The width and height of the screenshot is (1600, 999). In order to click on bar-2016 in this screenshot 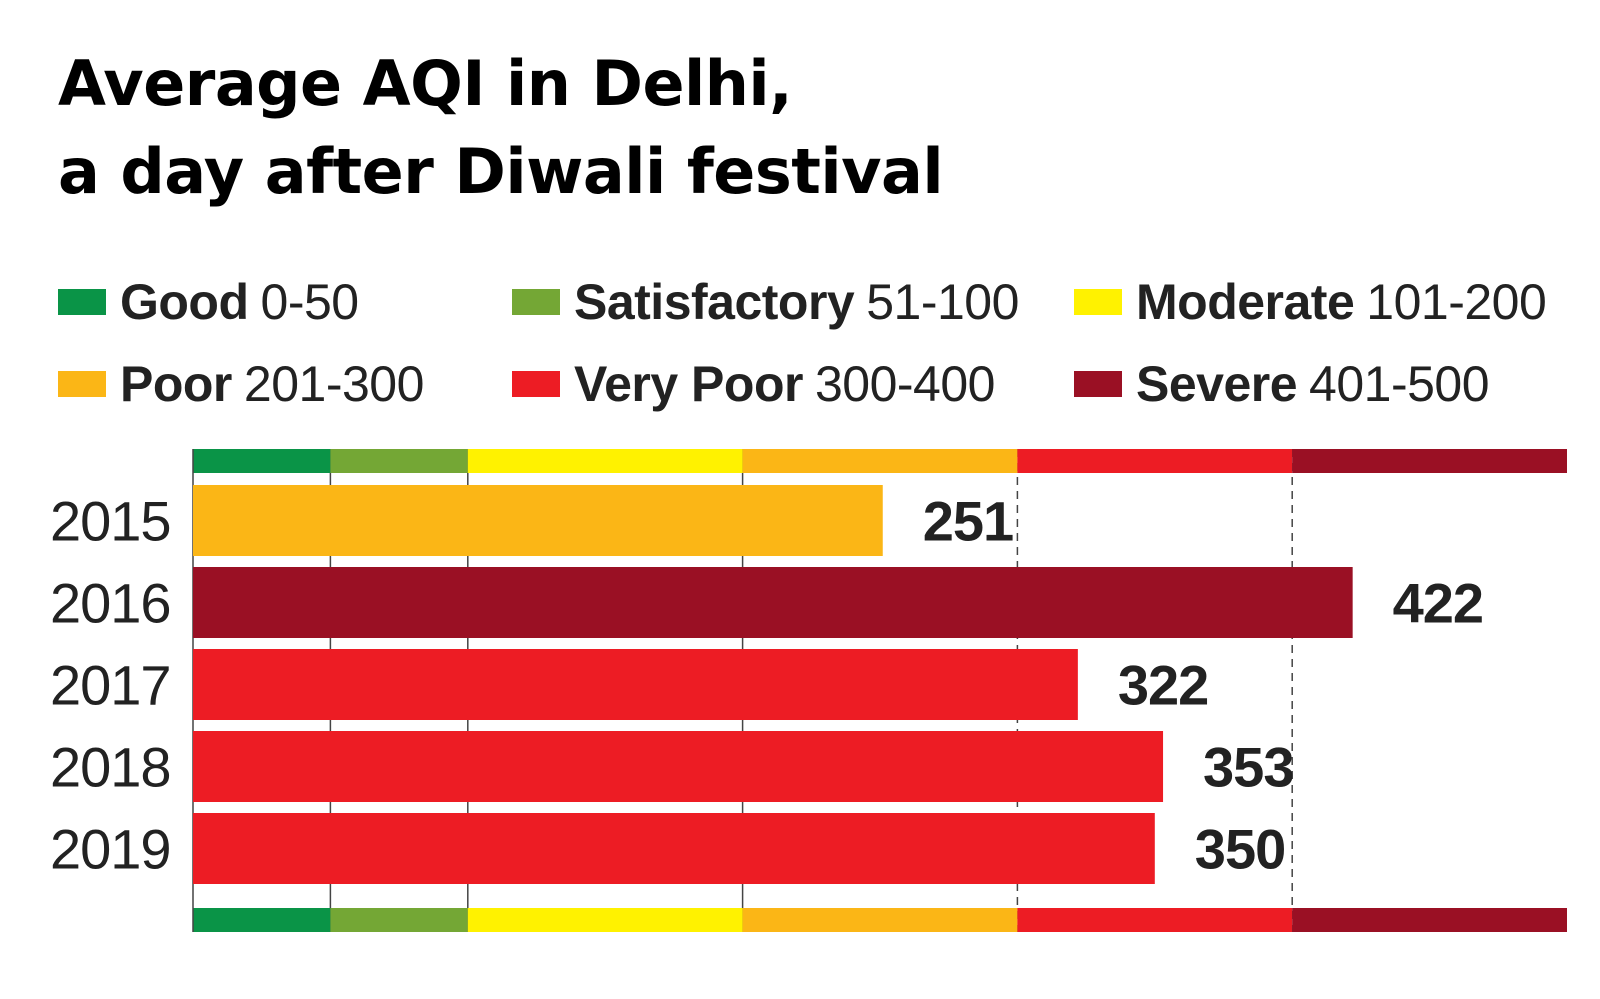, I will do `click(773, 602)`.